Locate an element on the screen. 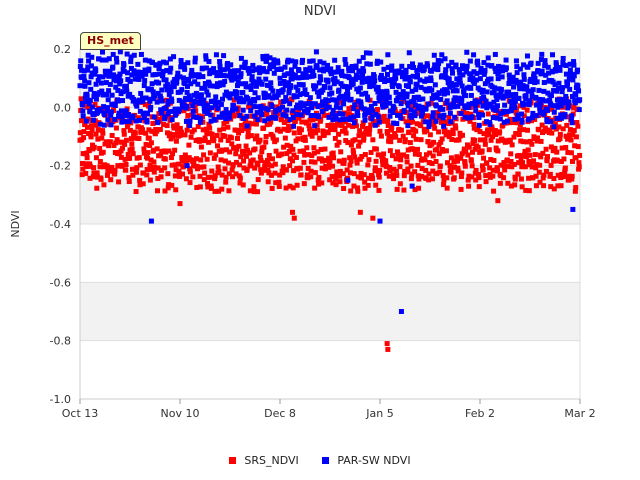 The image size is (640, 480). legend-swatch-srs is located at coordinates (233, 460).